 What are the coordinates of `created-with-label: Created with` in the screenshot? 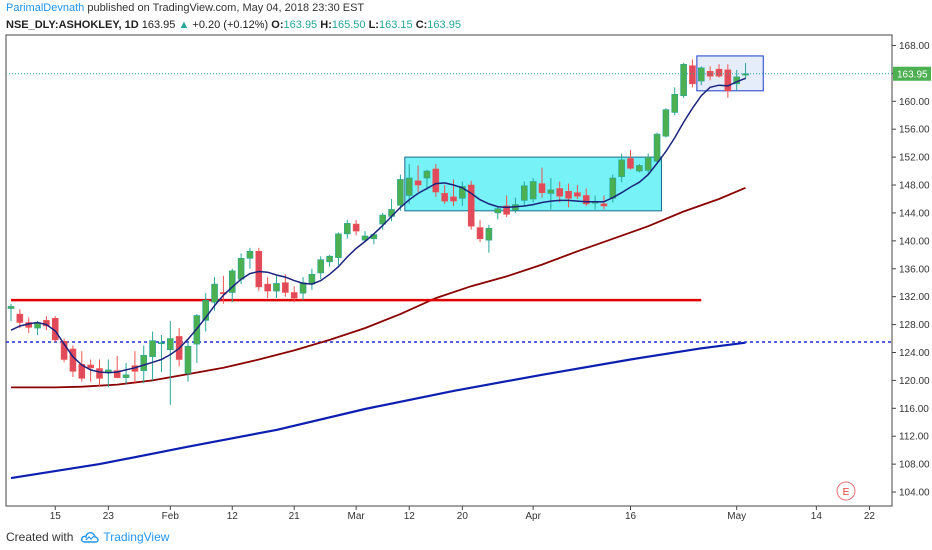 It's located at (40, 537).